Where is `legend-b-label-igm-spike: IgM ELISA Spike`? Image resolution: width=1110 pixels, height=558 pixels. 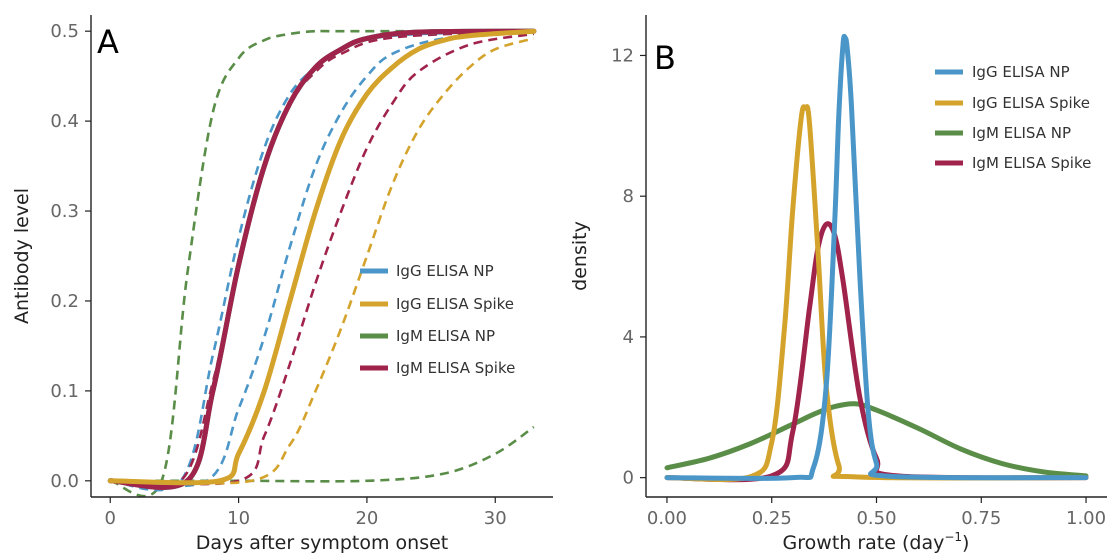 legend-b-label-igm-spike: IgM ELISA Spike is located at coordinates (1031, 163).